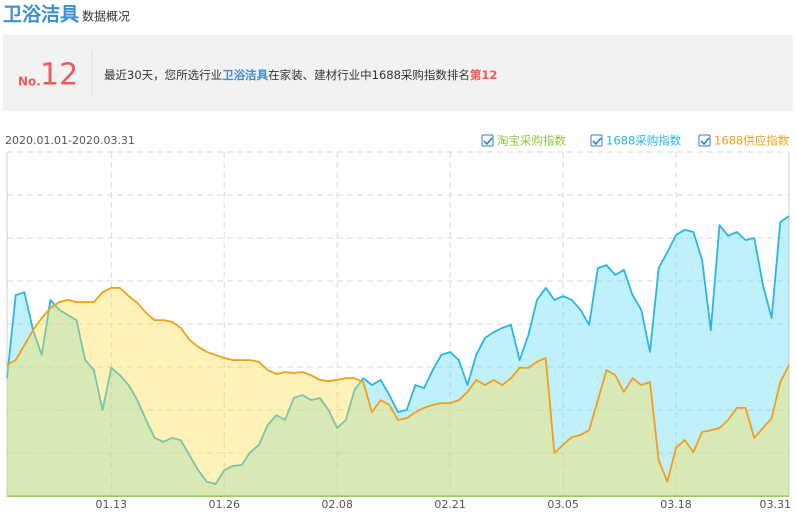 Image resolution: width=797 pixels, height=517 pixels. Describe the element at coordinates (369, 75) in the screenshot. I see `text: 在家装、建材行业中1688采购指数排名` at that location.